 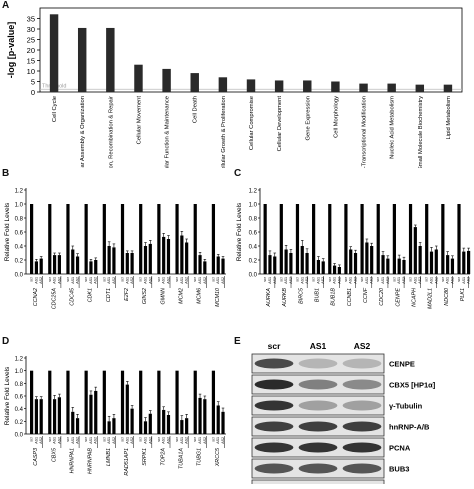 What do you see at coordinates (31, 40) in the screenshot?
I see `y-tick-label: 25` at bounding box center [31, 40].